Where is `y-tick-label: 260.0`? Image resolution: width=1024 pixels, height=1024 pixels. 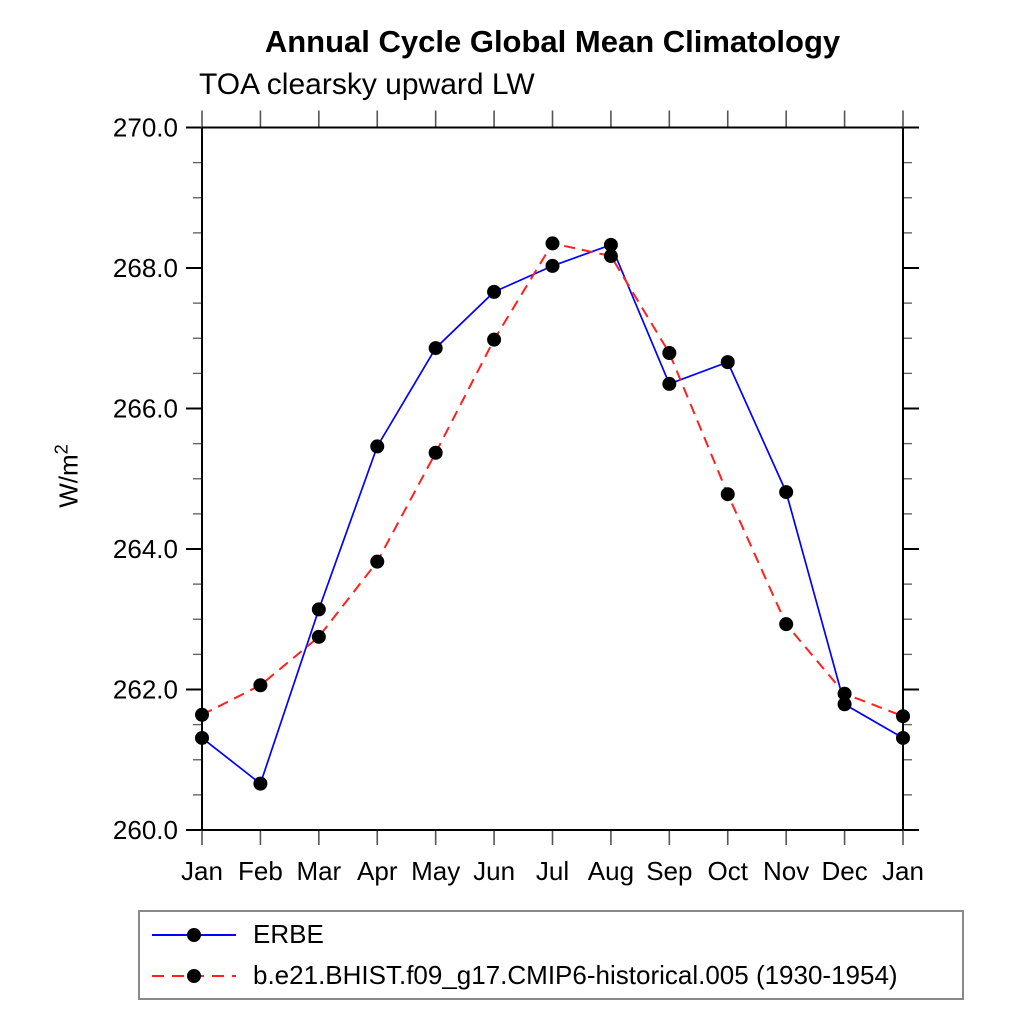
y-tick-label: 260.0 is located at coordinates (145, 830).